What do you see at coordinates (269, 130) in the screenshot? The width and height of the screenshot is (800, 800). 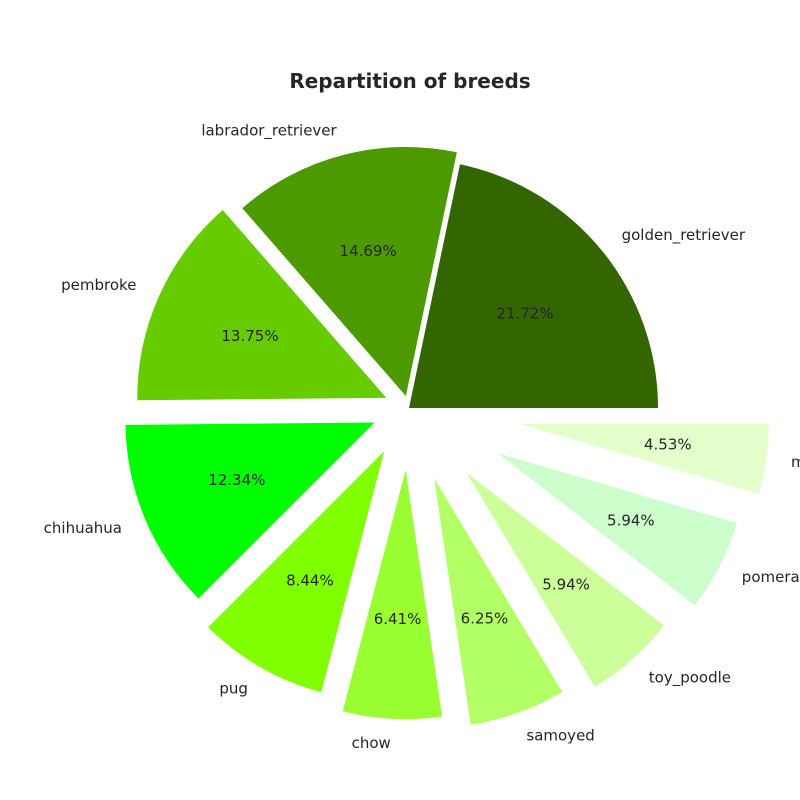 I see `slice-label-labrador-retriever: labrador_retriever` at bounding box center [269, 130].